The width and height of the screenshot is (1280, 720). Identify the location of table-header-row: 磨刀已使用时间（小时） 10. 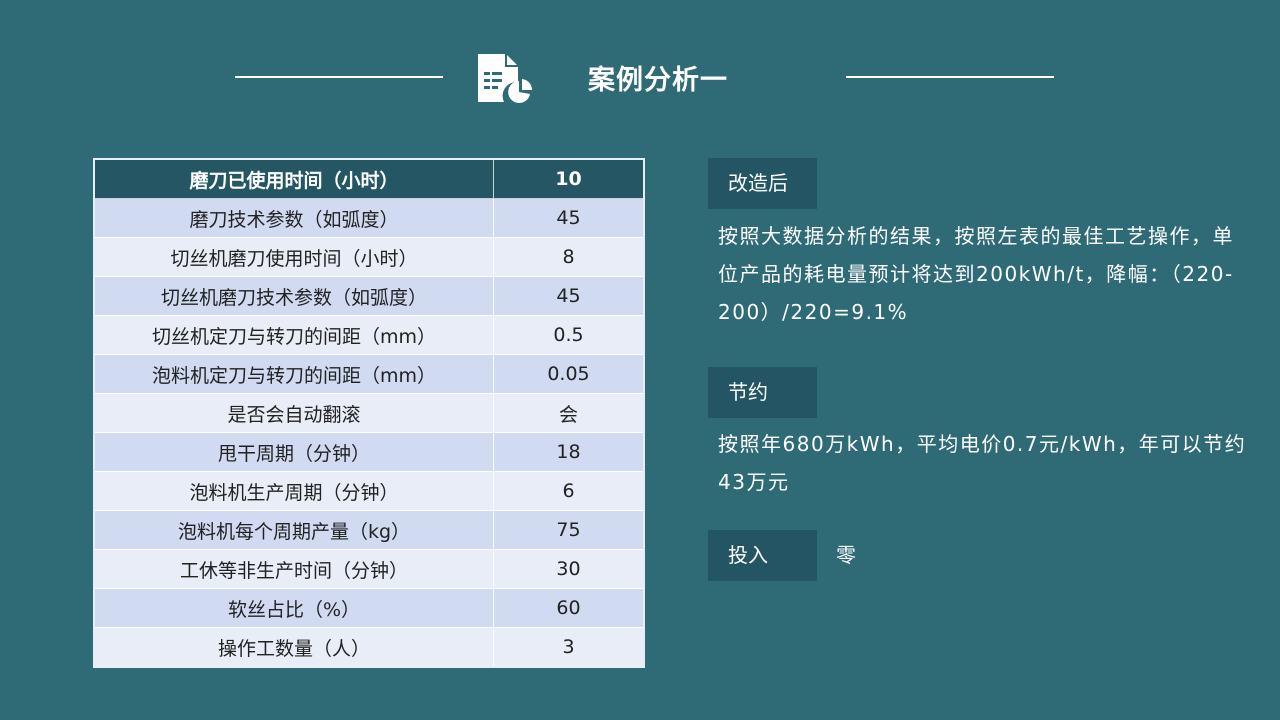
(369, 178).